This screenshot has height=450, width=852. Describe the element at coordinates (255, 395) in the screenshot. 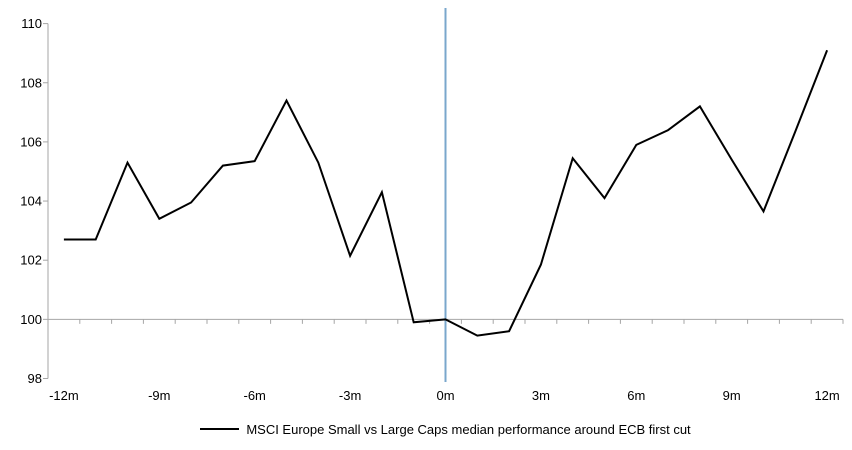

I see `x-axis-tick-label: -6m` at that location.